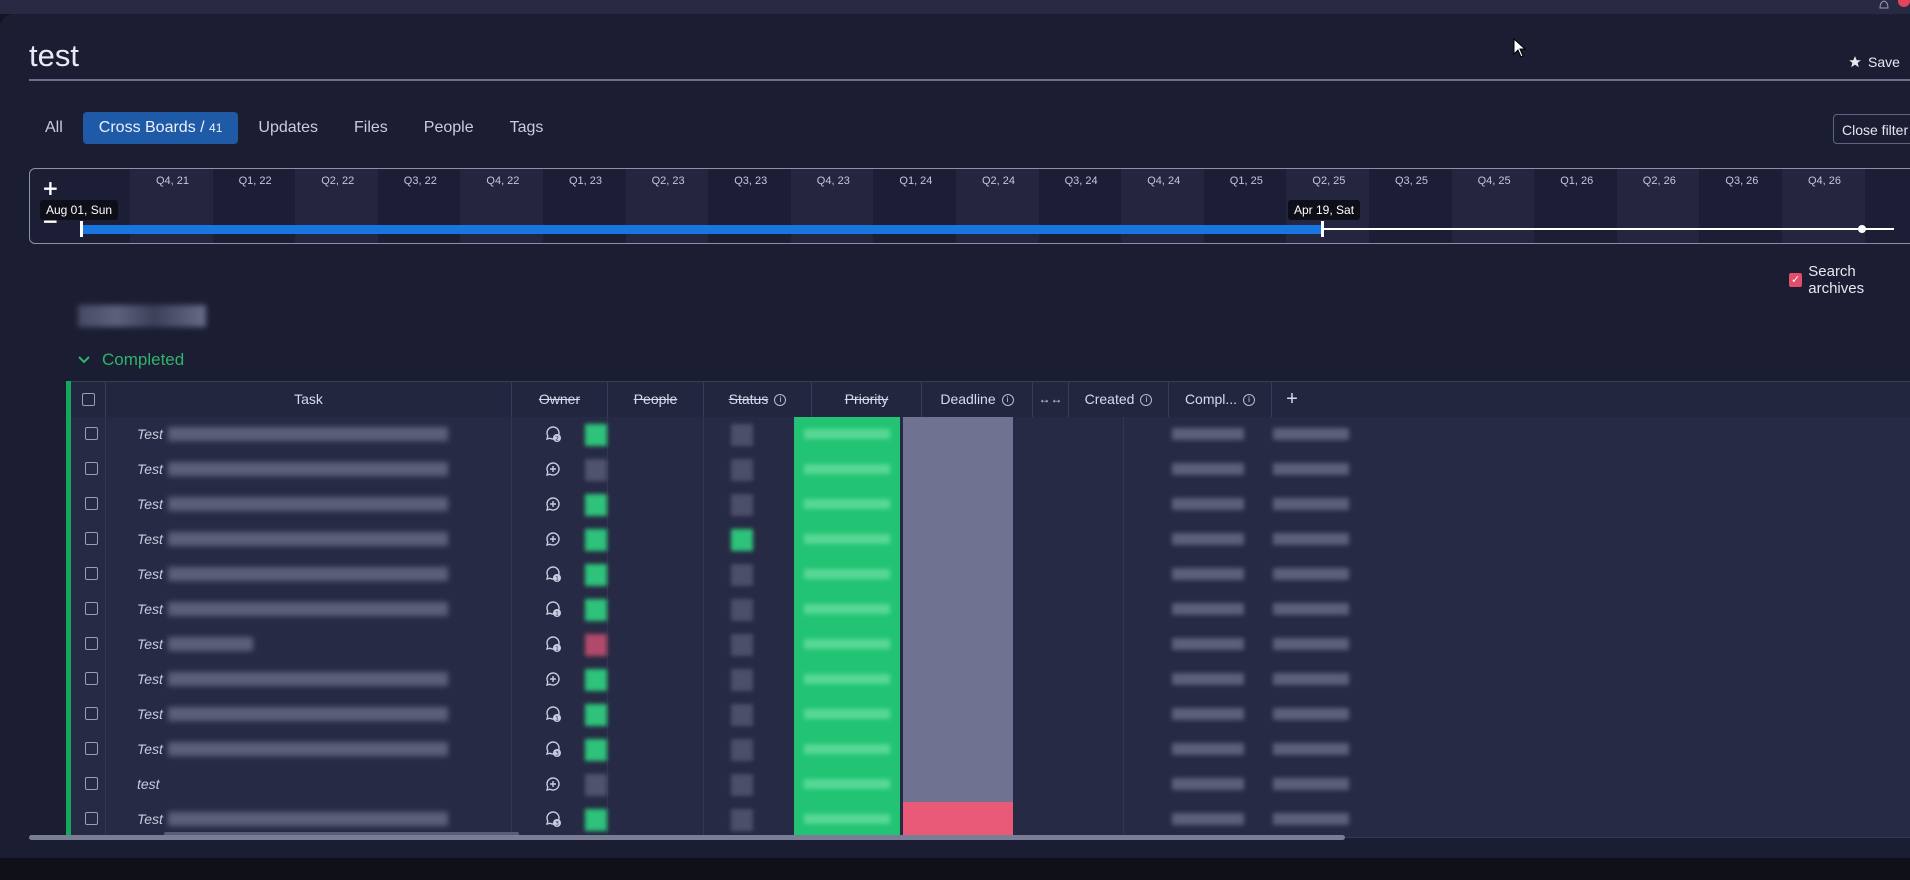 This screenshot has height=880, width=1910. Describe the element at coordinates (309, 784) in the screenshot. I see `task-cell: test` at that location.